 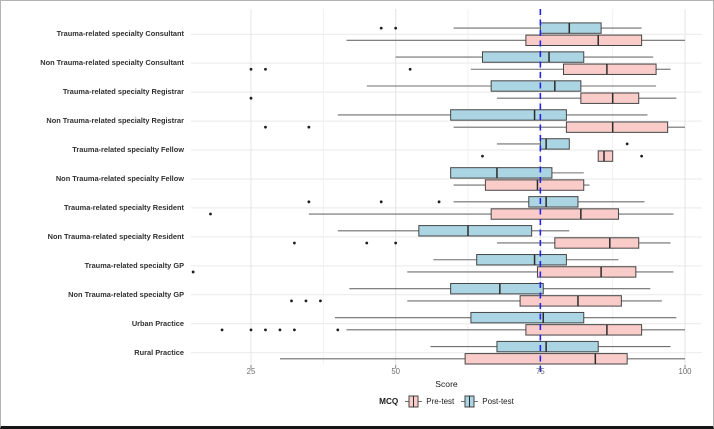 What do you see at coordinates (128, 150) in the screenshot?
I see `category-label: Trauma-related specialty Fellow` at bounding box center [128, 150].